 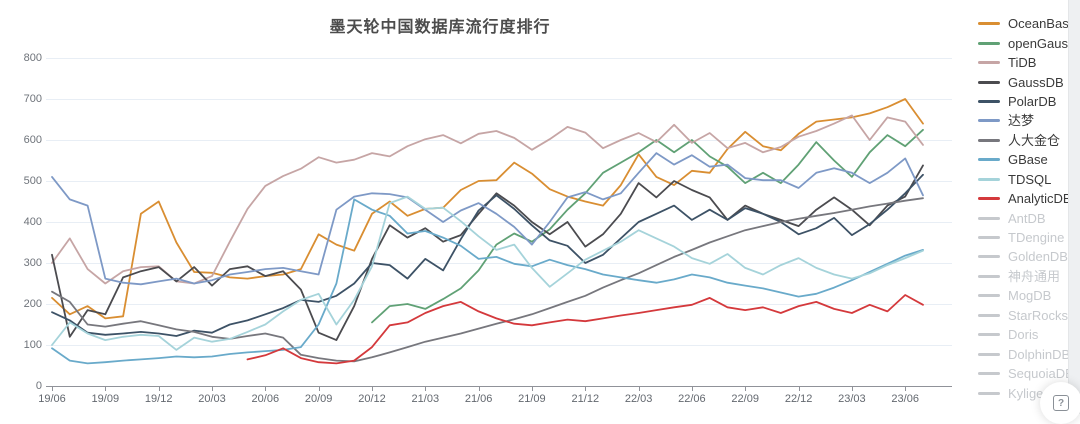 What do you see at coordinates (1041, 374) in the screenshot?
I see `legend-label: SequoiaDB` at bounding box center [1041, 374].